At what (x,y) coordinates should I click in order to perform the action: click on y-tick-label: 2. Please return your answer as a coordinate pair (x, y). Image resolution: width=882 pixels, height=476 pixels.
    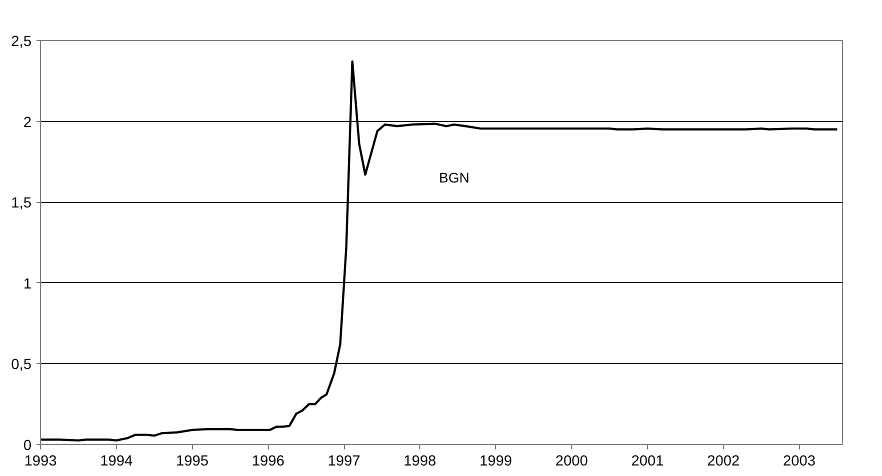
    Looking at the image, I should click on (27, 122).